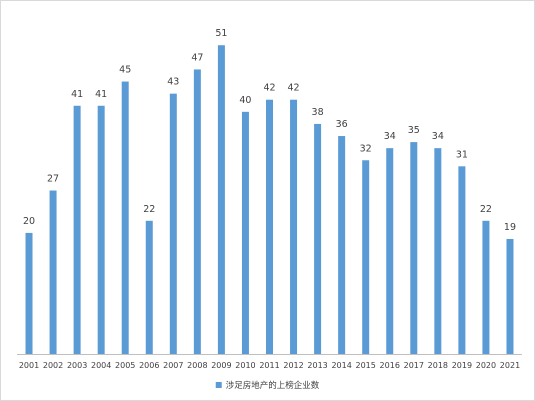  Describe the element at coordinates (173, 365) in the screenshot. I see `x-tick-label-2007: 2007` at that location.